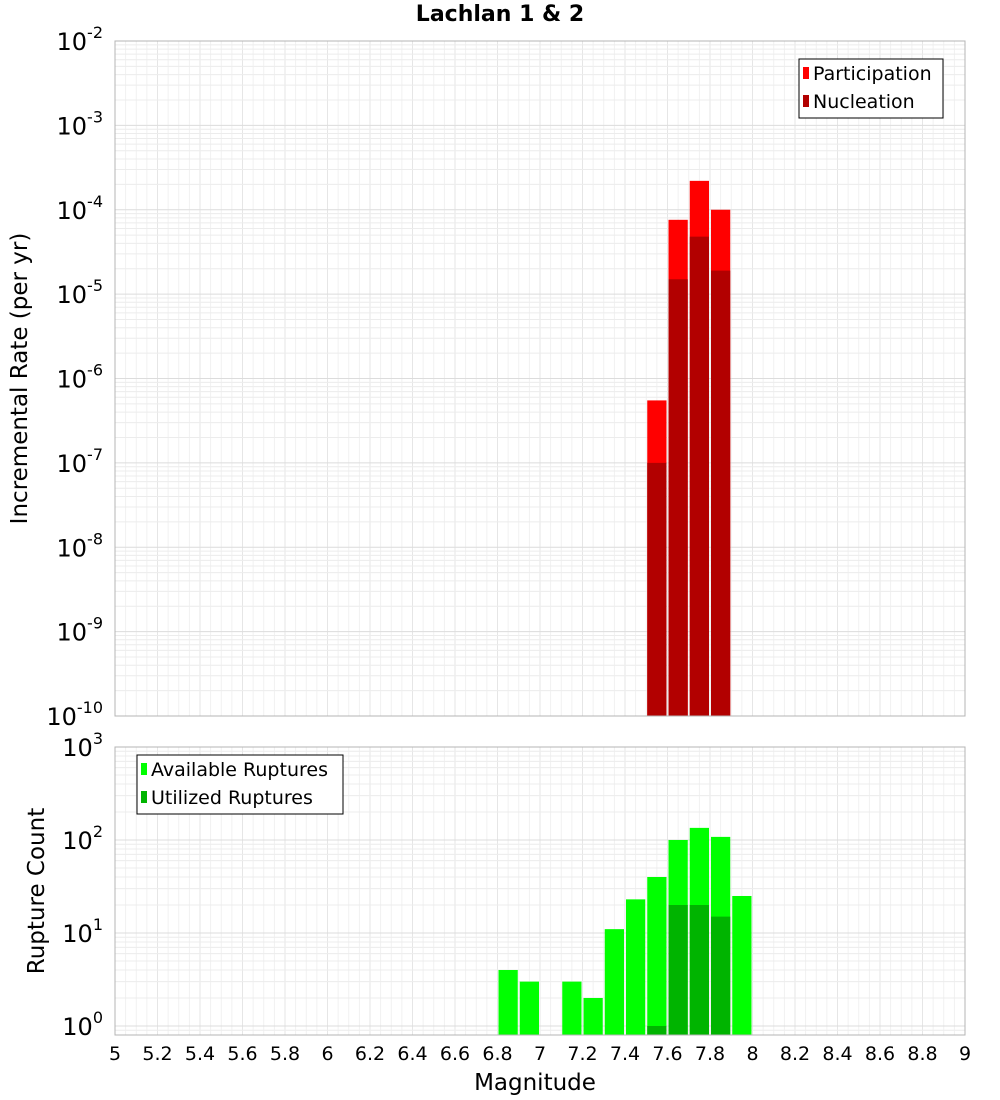  I want to click on legend: Participation Nucleation, so click(871, 88).